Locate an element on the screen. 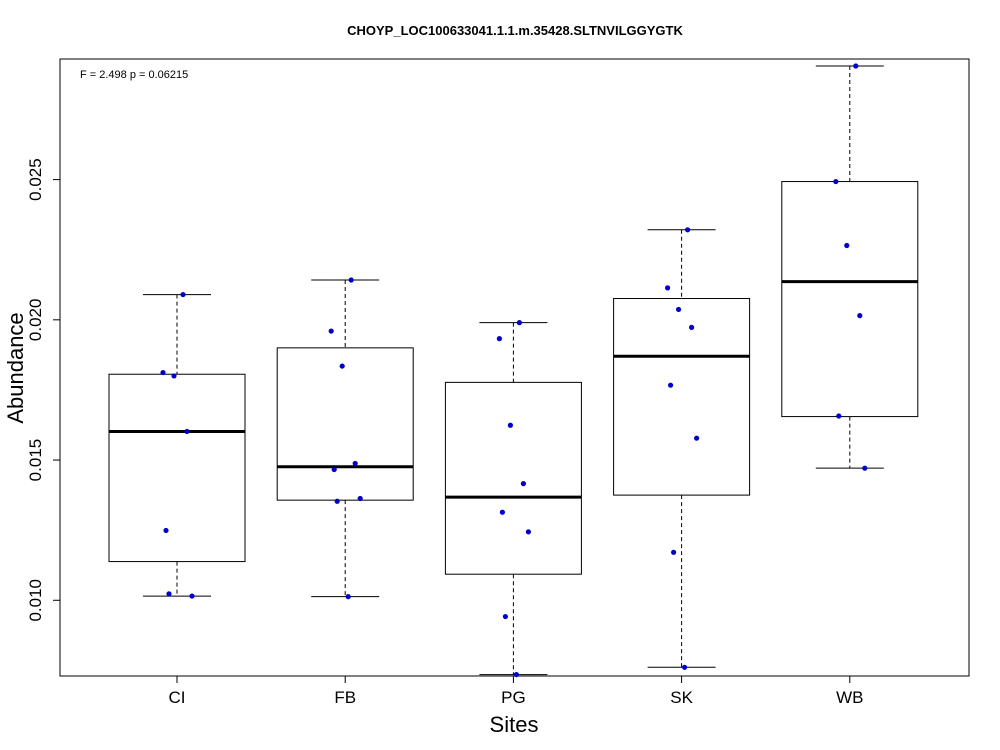 This screenshot has height=750, width=1000. x-tick-label: FB is located at coordinates (345, 697).